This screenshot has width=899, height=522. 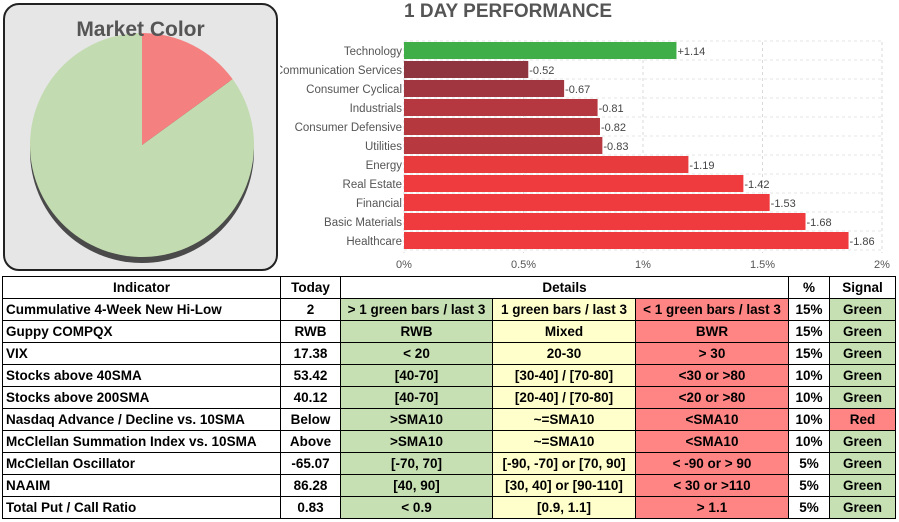 What do you see at coordinates (310, 419) in the screenshot?
I see `today-cell: Below` at bounding box center [310, 419].